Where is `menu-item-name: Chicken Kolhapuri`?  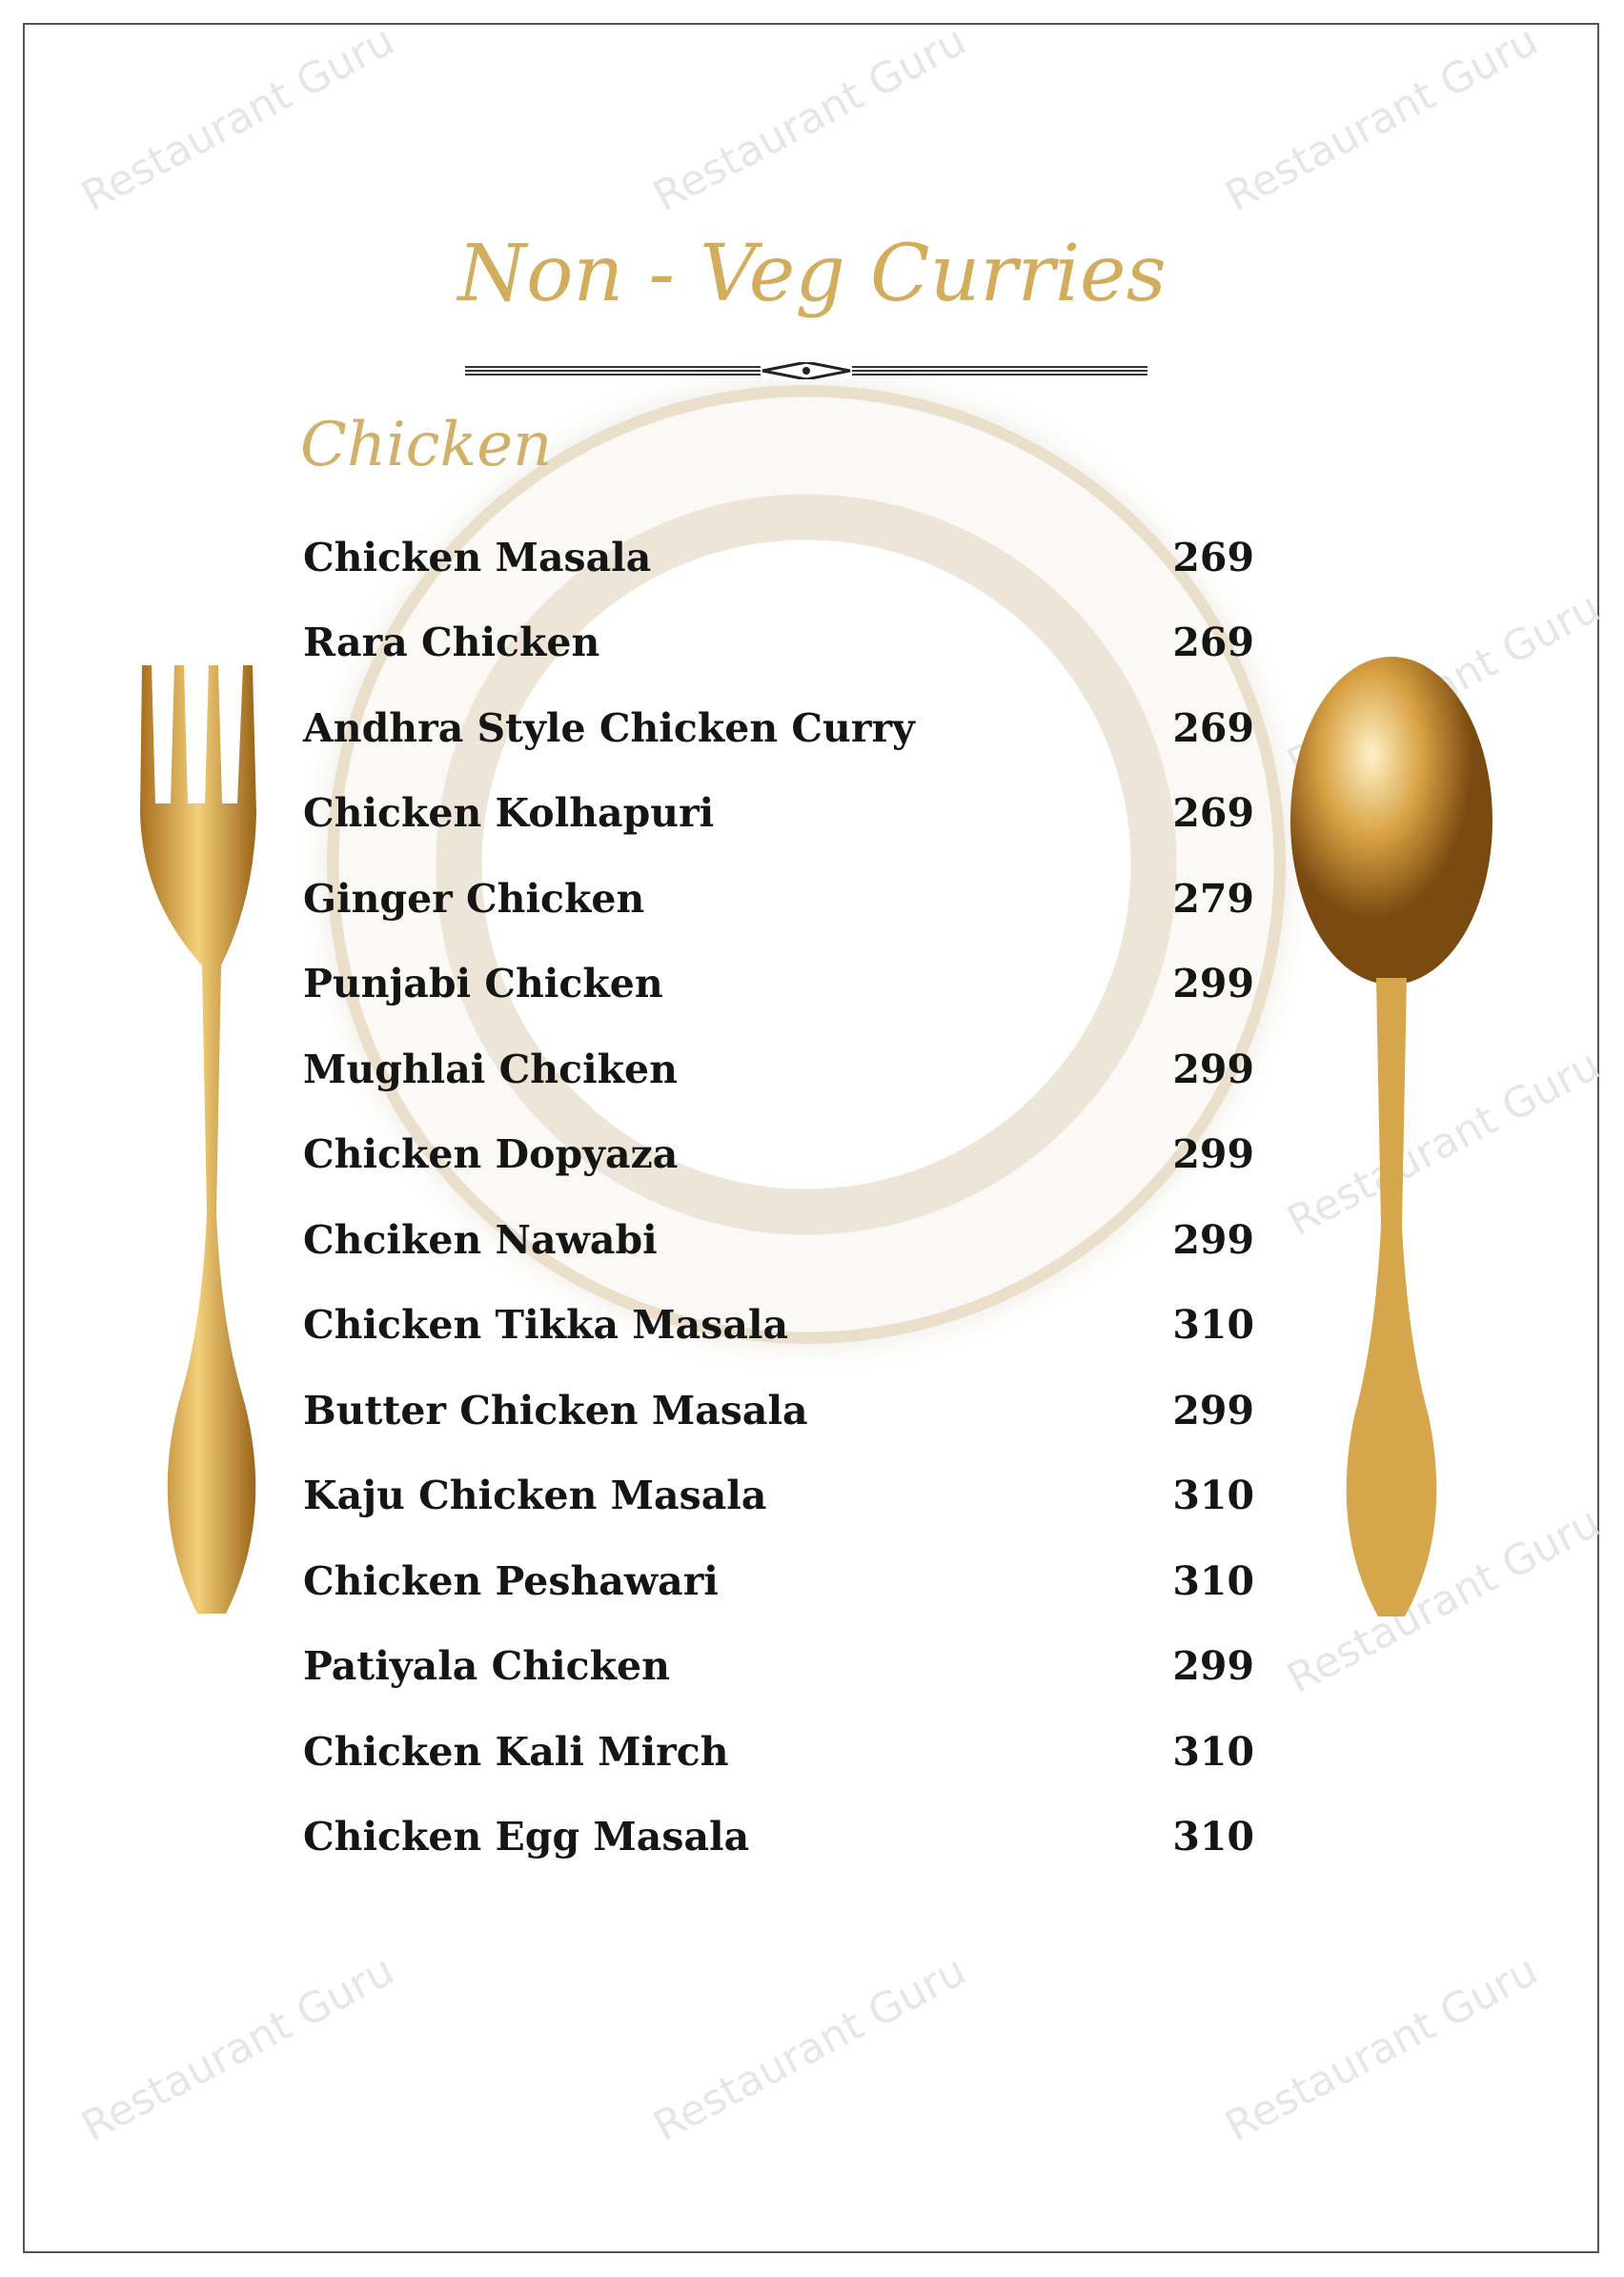
menu-item-name: Chicken Kolhapuri is located at coordinates (509, 814).